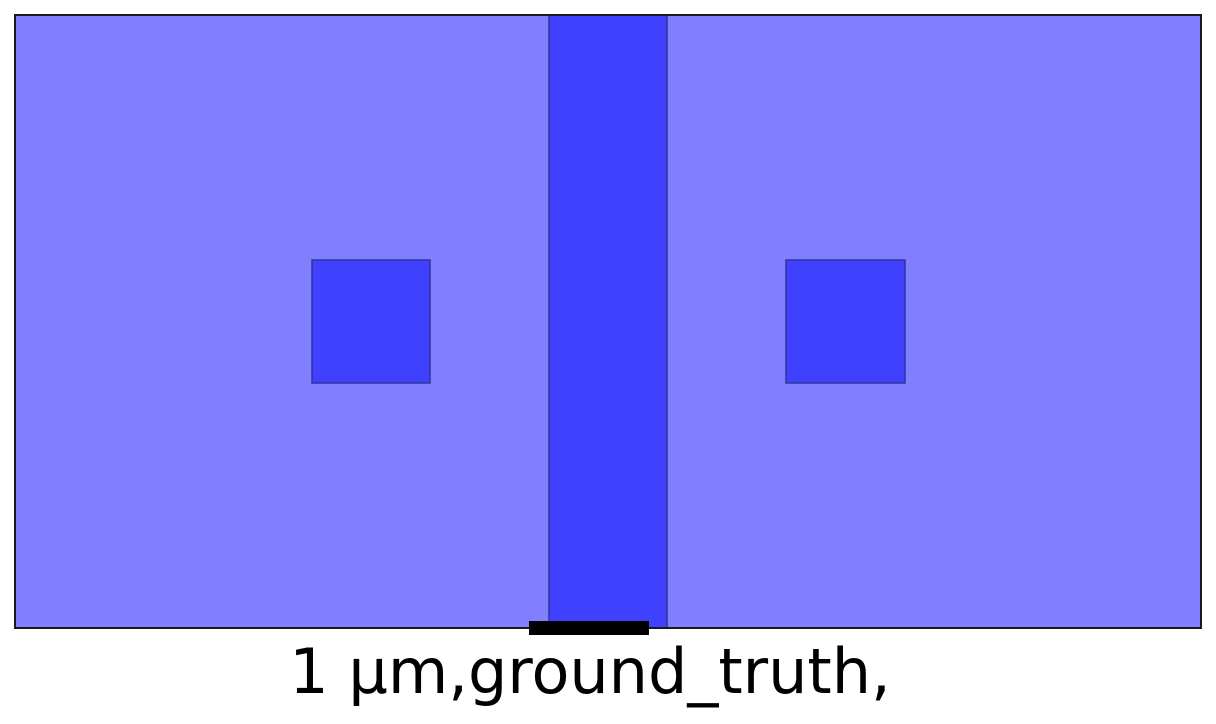  Describe the element at coordinates (371, 321) in the screenshot. I see `left-square-feature` at that location.